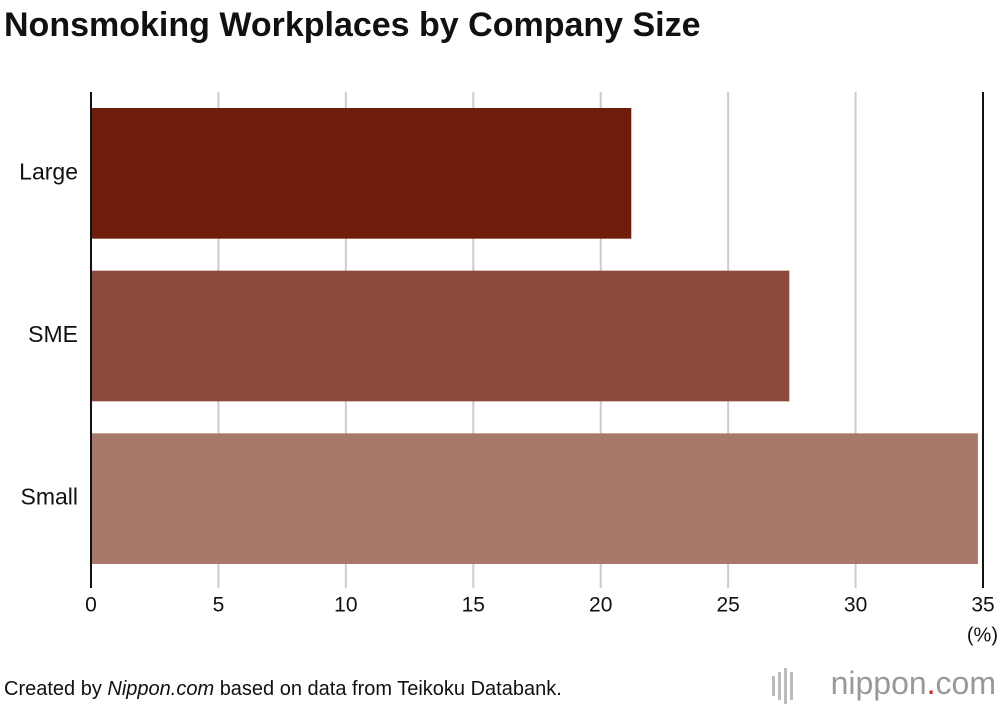 Image resolution: width=1000 pixels, height=706 pixels. What do you see at coordinates (982, 635) in the screenshot?
I see `x-unit: (%)` at bounding box center [982, 635].